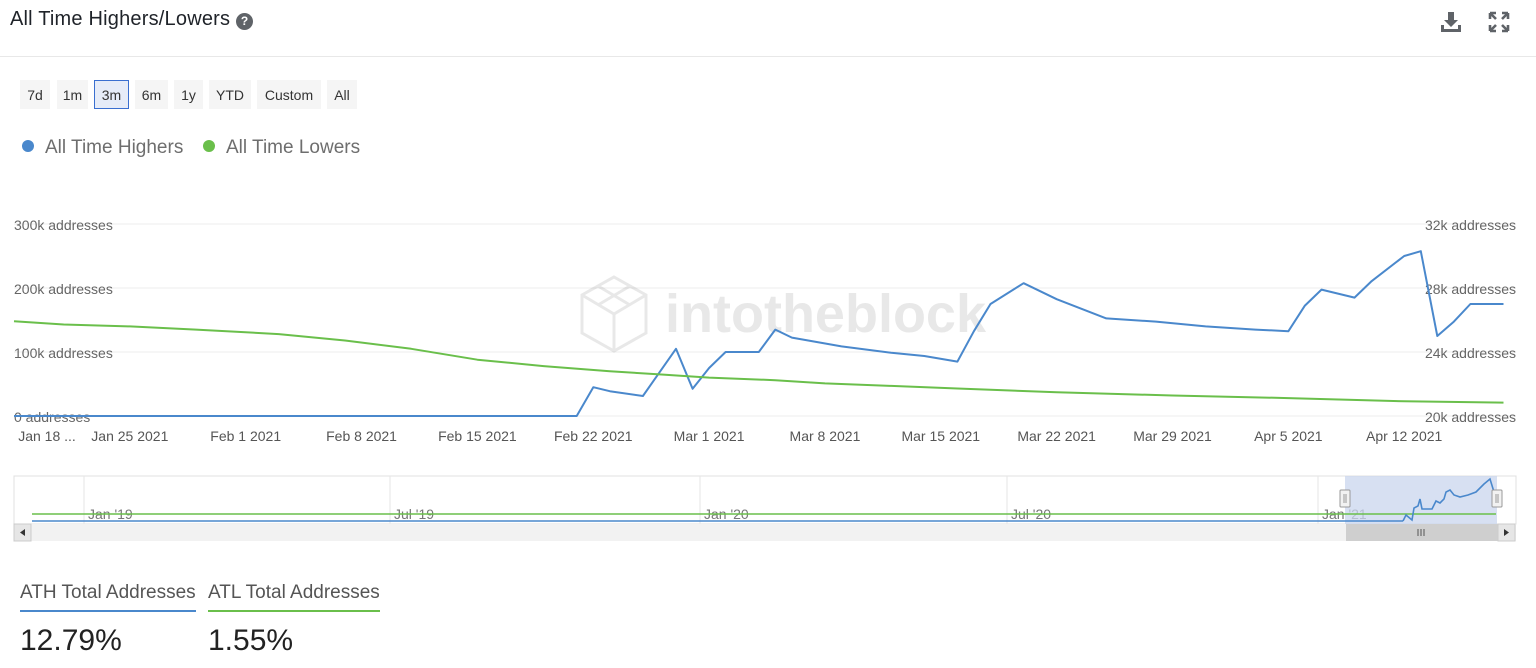 The height and width of the screenshot is (668, 1536). Describe the element at coordinates (361, 436) in the screenshot. I see `x-tick-label: Feb 8 2021` at that location.